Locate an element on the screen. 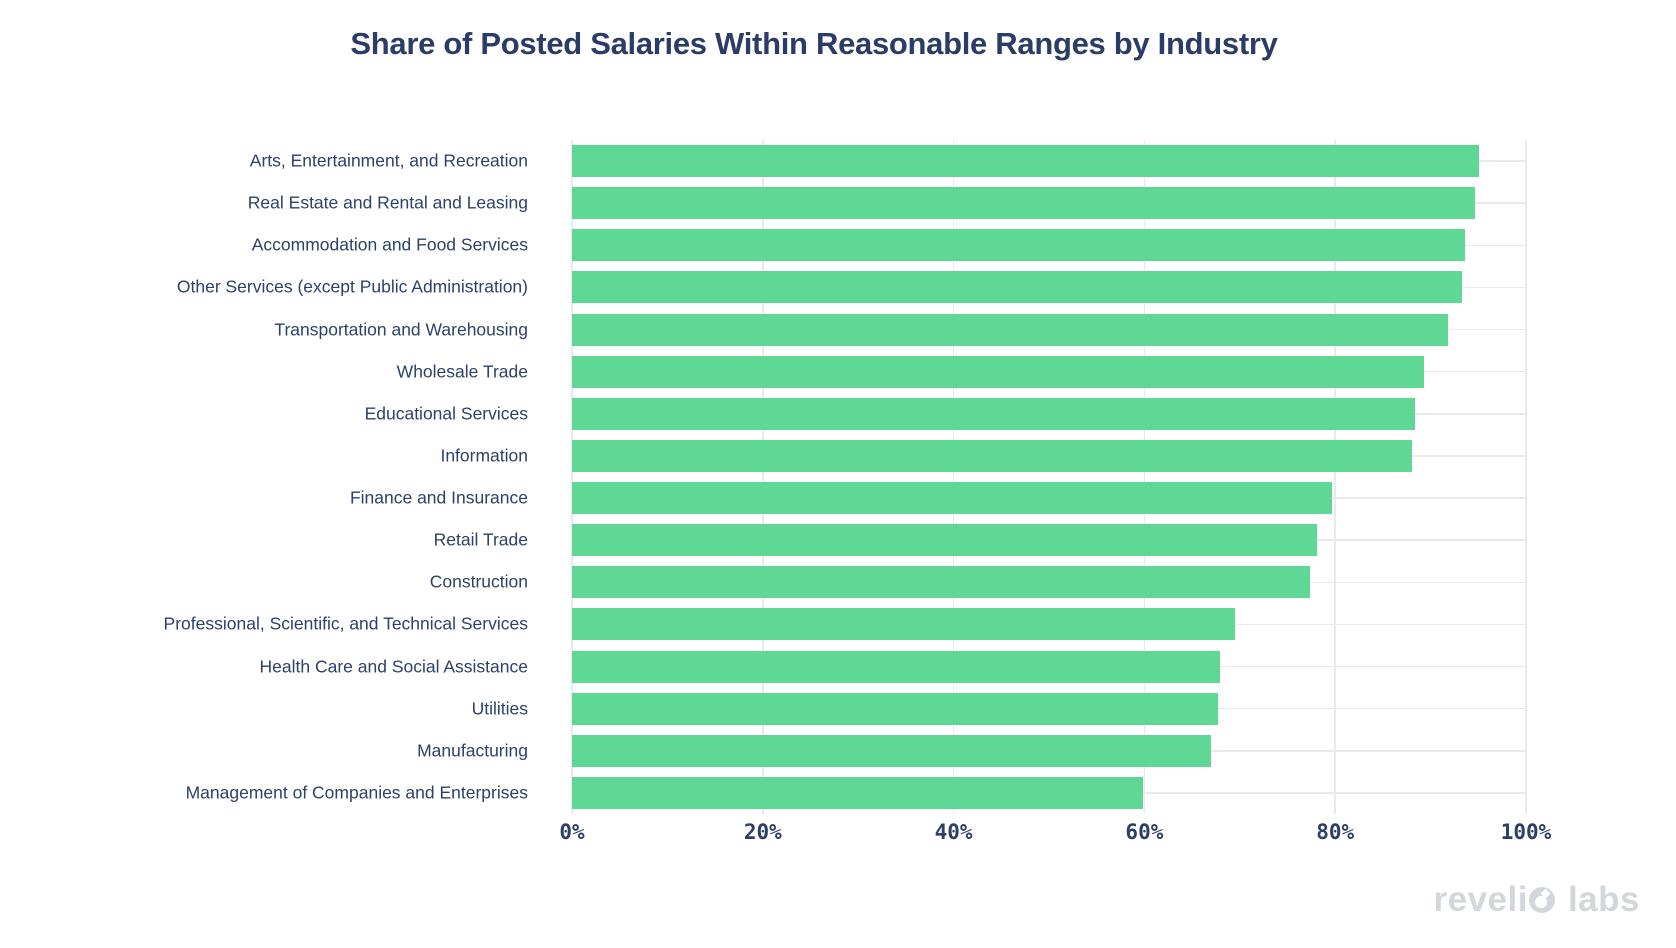 The height and width of the screenshot is (948, 1676). revelio-labs-logo: reveli labs is located at coordinates (1536, 899).